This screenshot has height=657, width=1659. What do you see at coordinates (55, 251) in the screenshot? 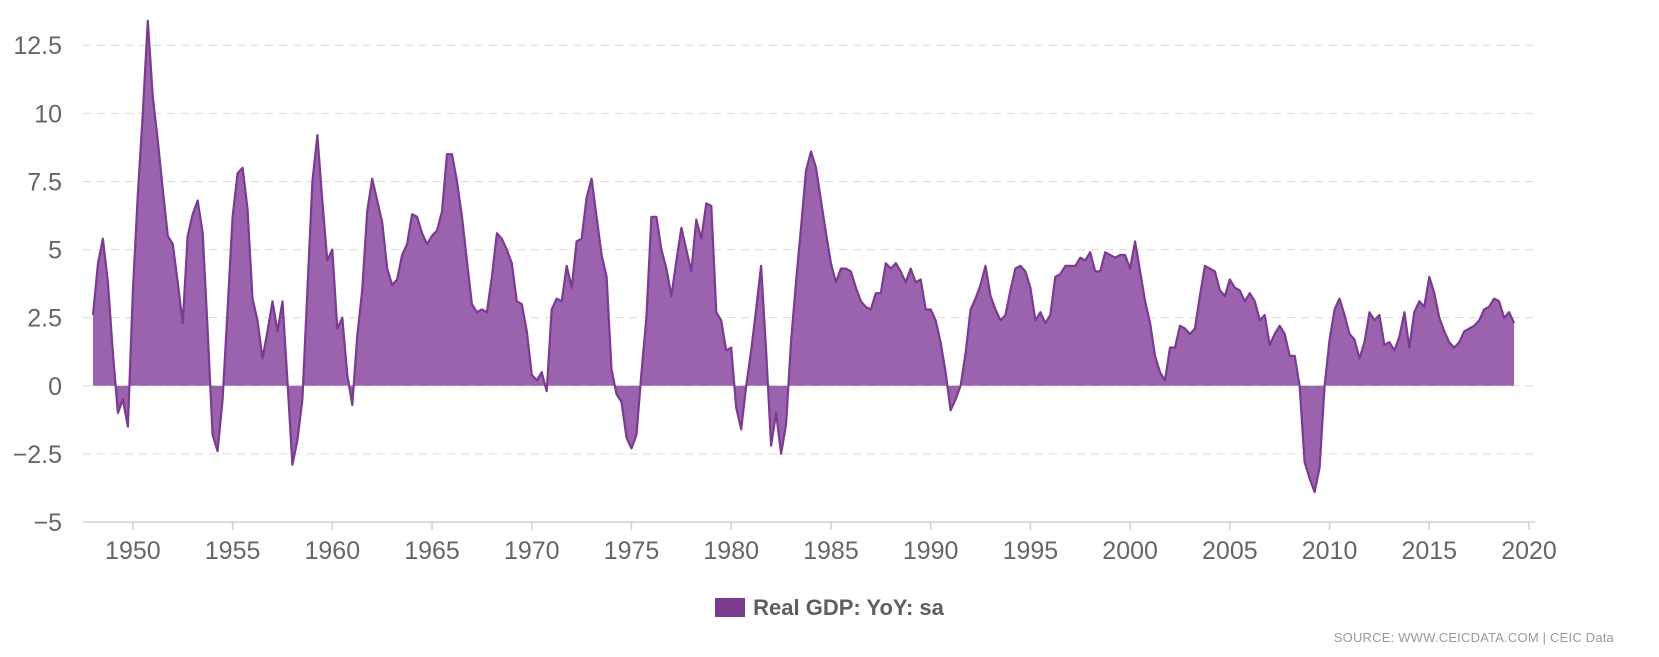
I see `y-tick-label: 5` at bounding box center [55, 251].